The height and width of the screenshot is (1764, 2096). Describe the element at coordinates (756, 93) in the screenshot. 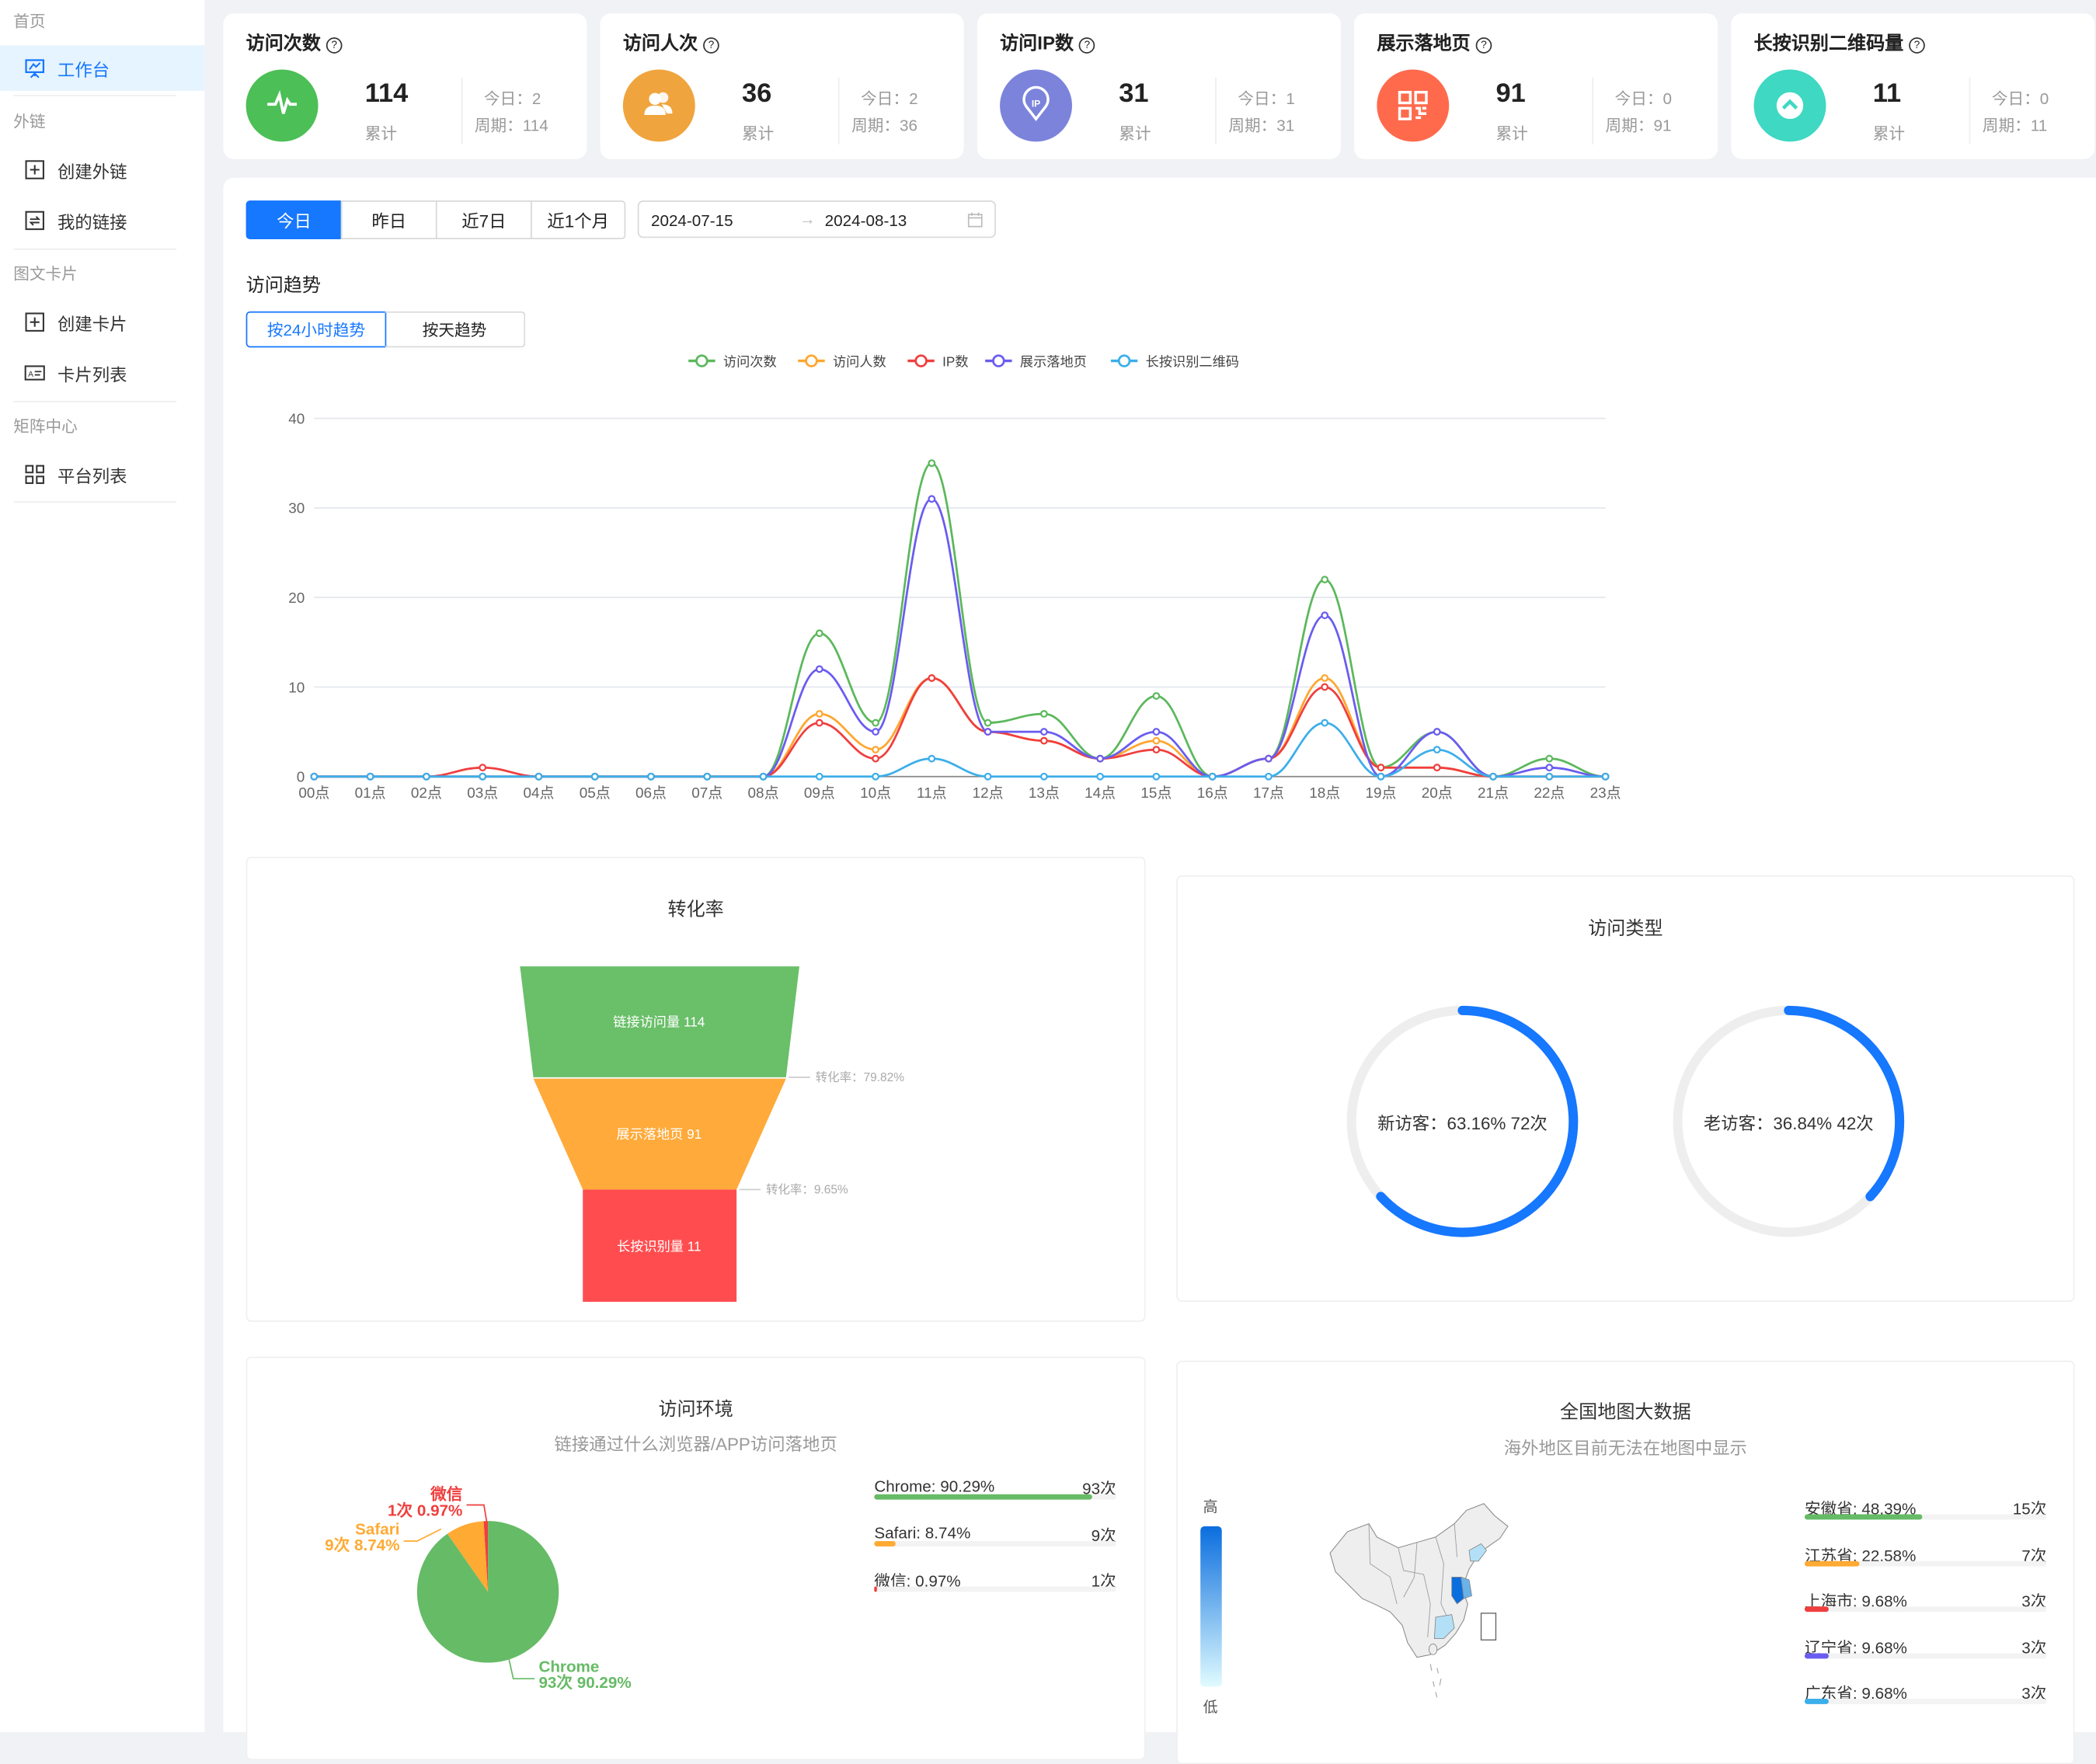

I see `stat-value: 36` at that location.